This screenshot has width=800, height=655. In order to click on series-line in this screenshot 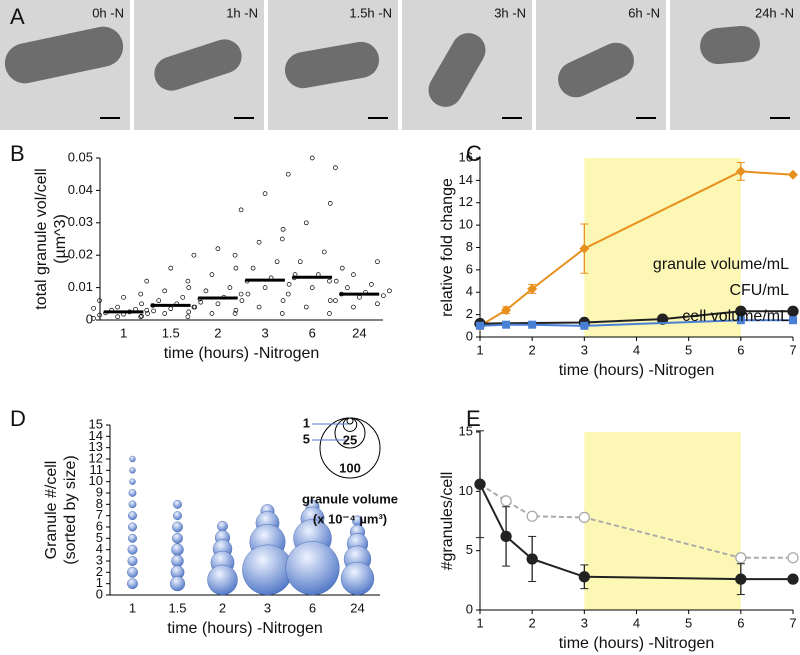, I will do `click(636, 532)`.